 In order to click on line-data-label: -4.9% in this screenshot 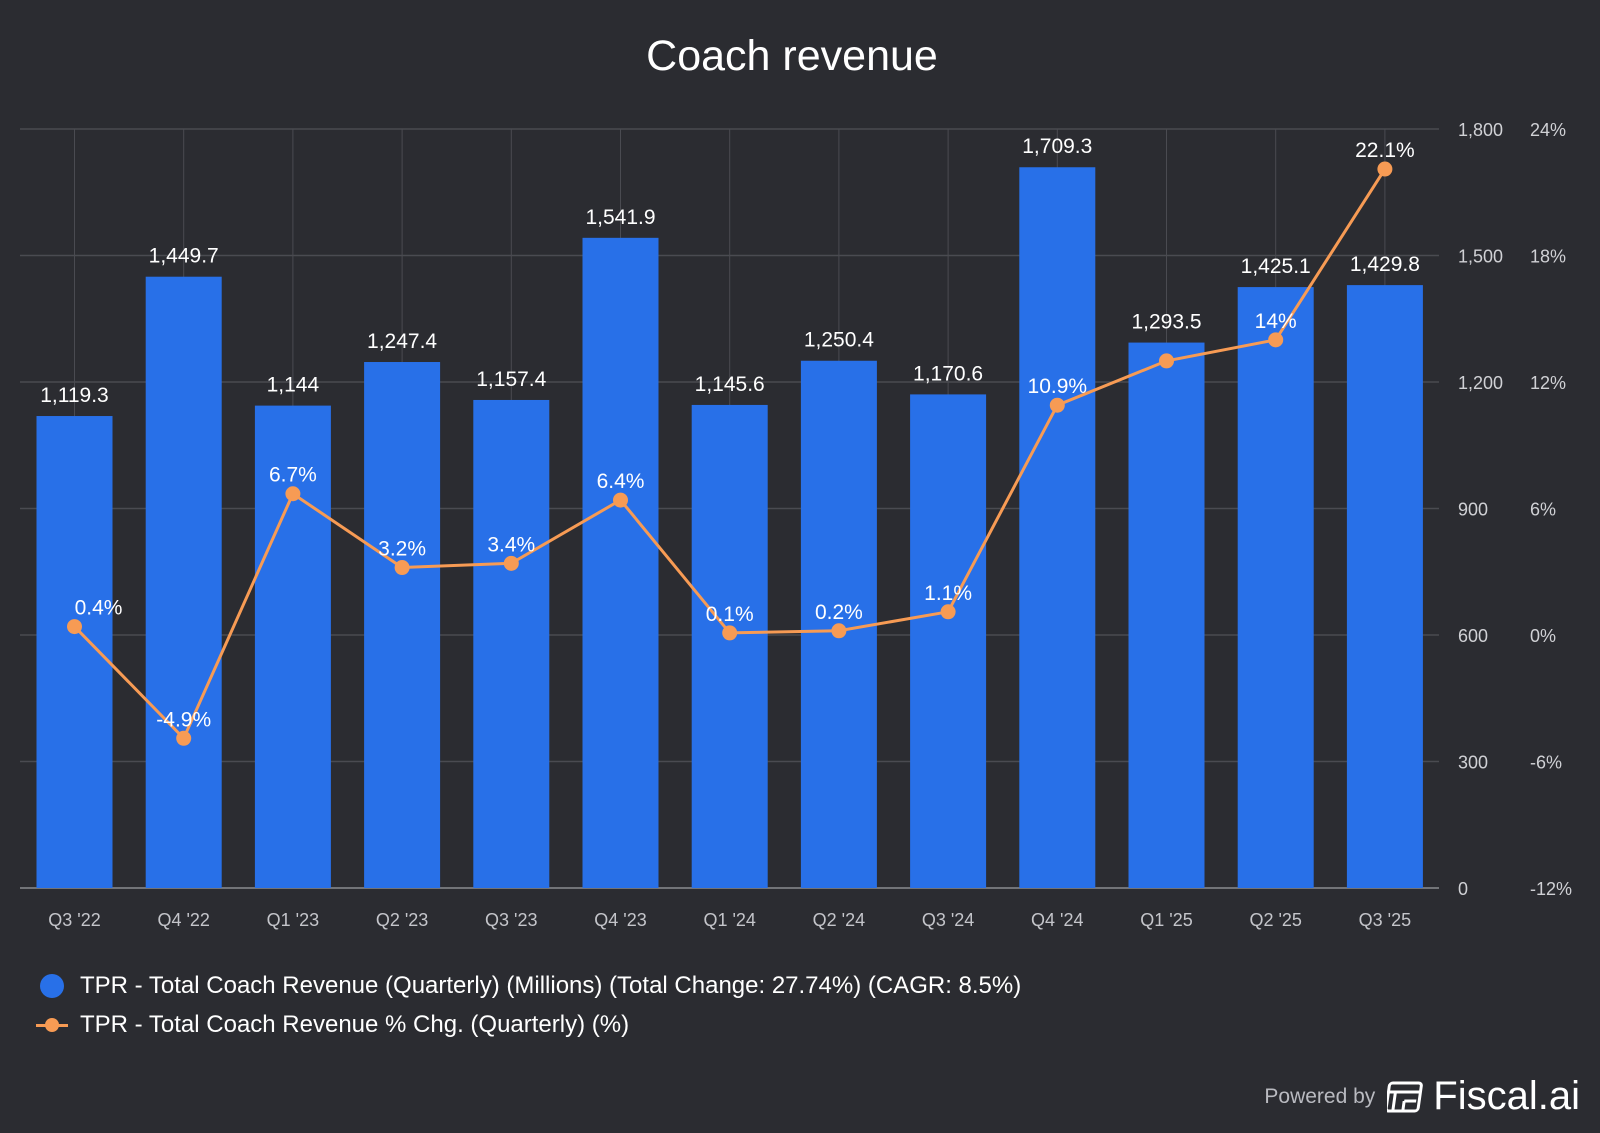, I will do `click(183, 719)`.